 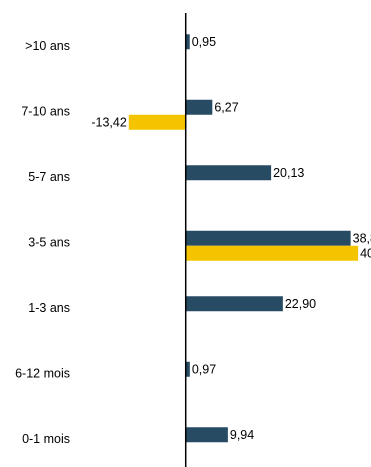 I want to click on value-label: 20,13, so click(x=288, y=173).